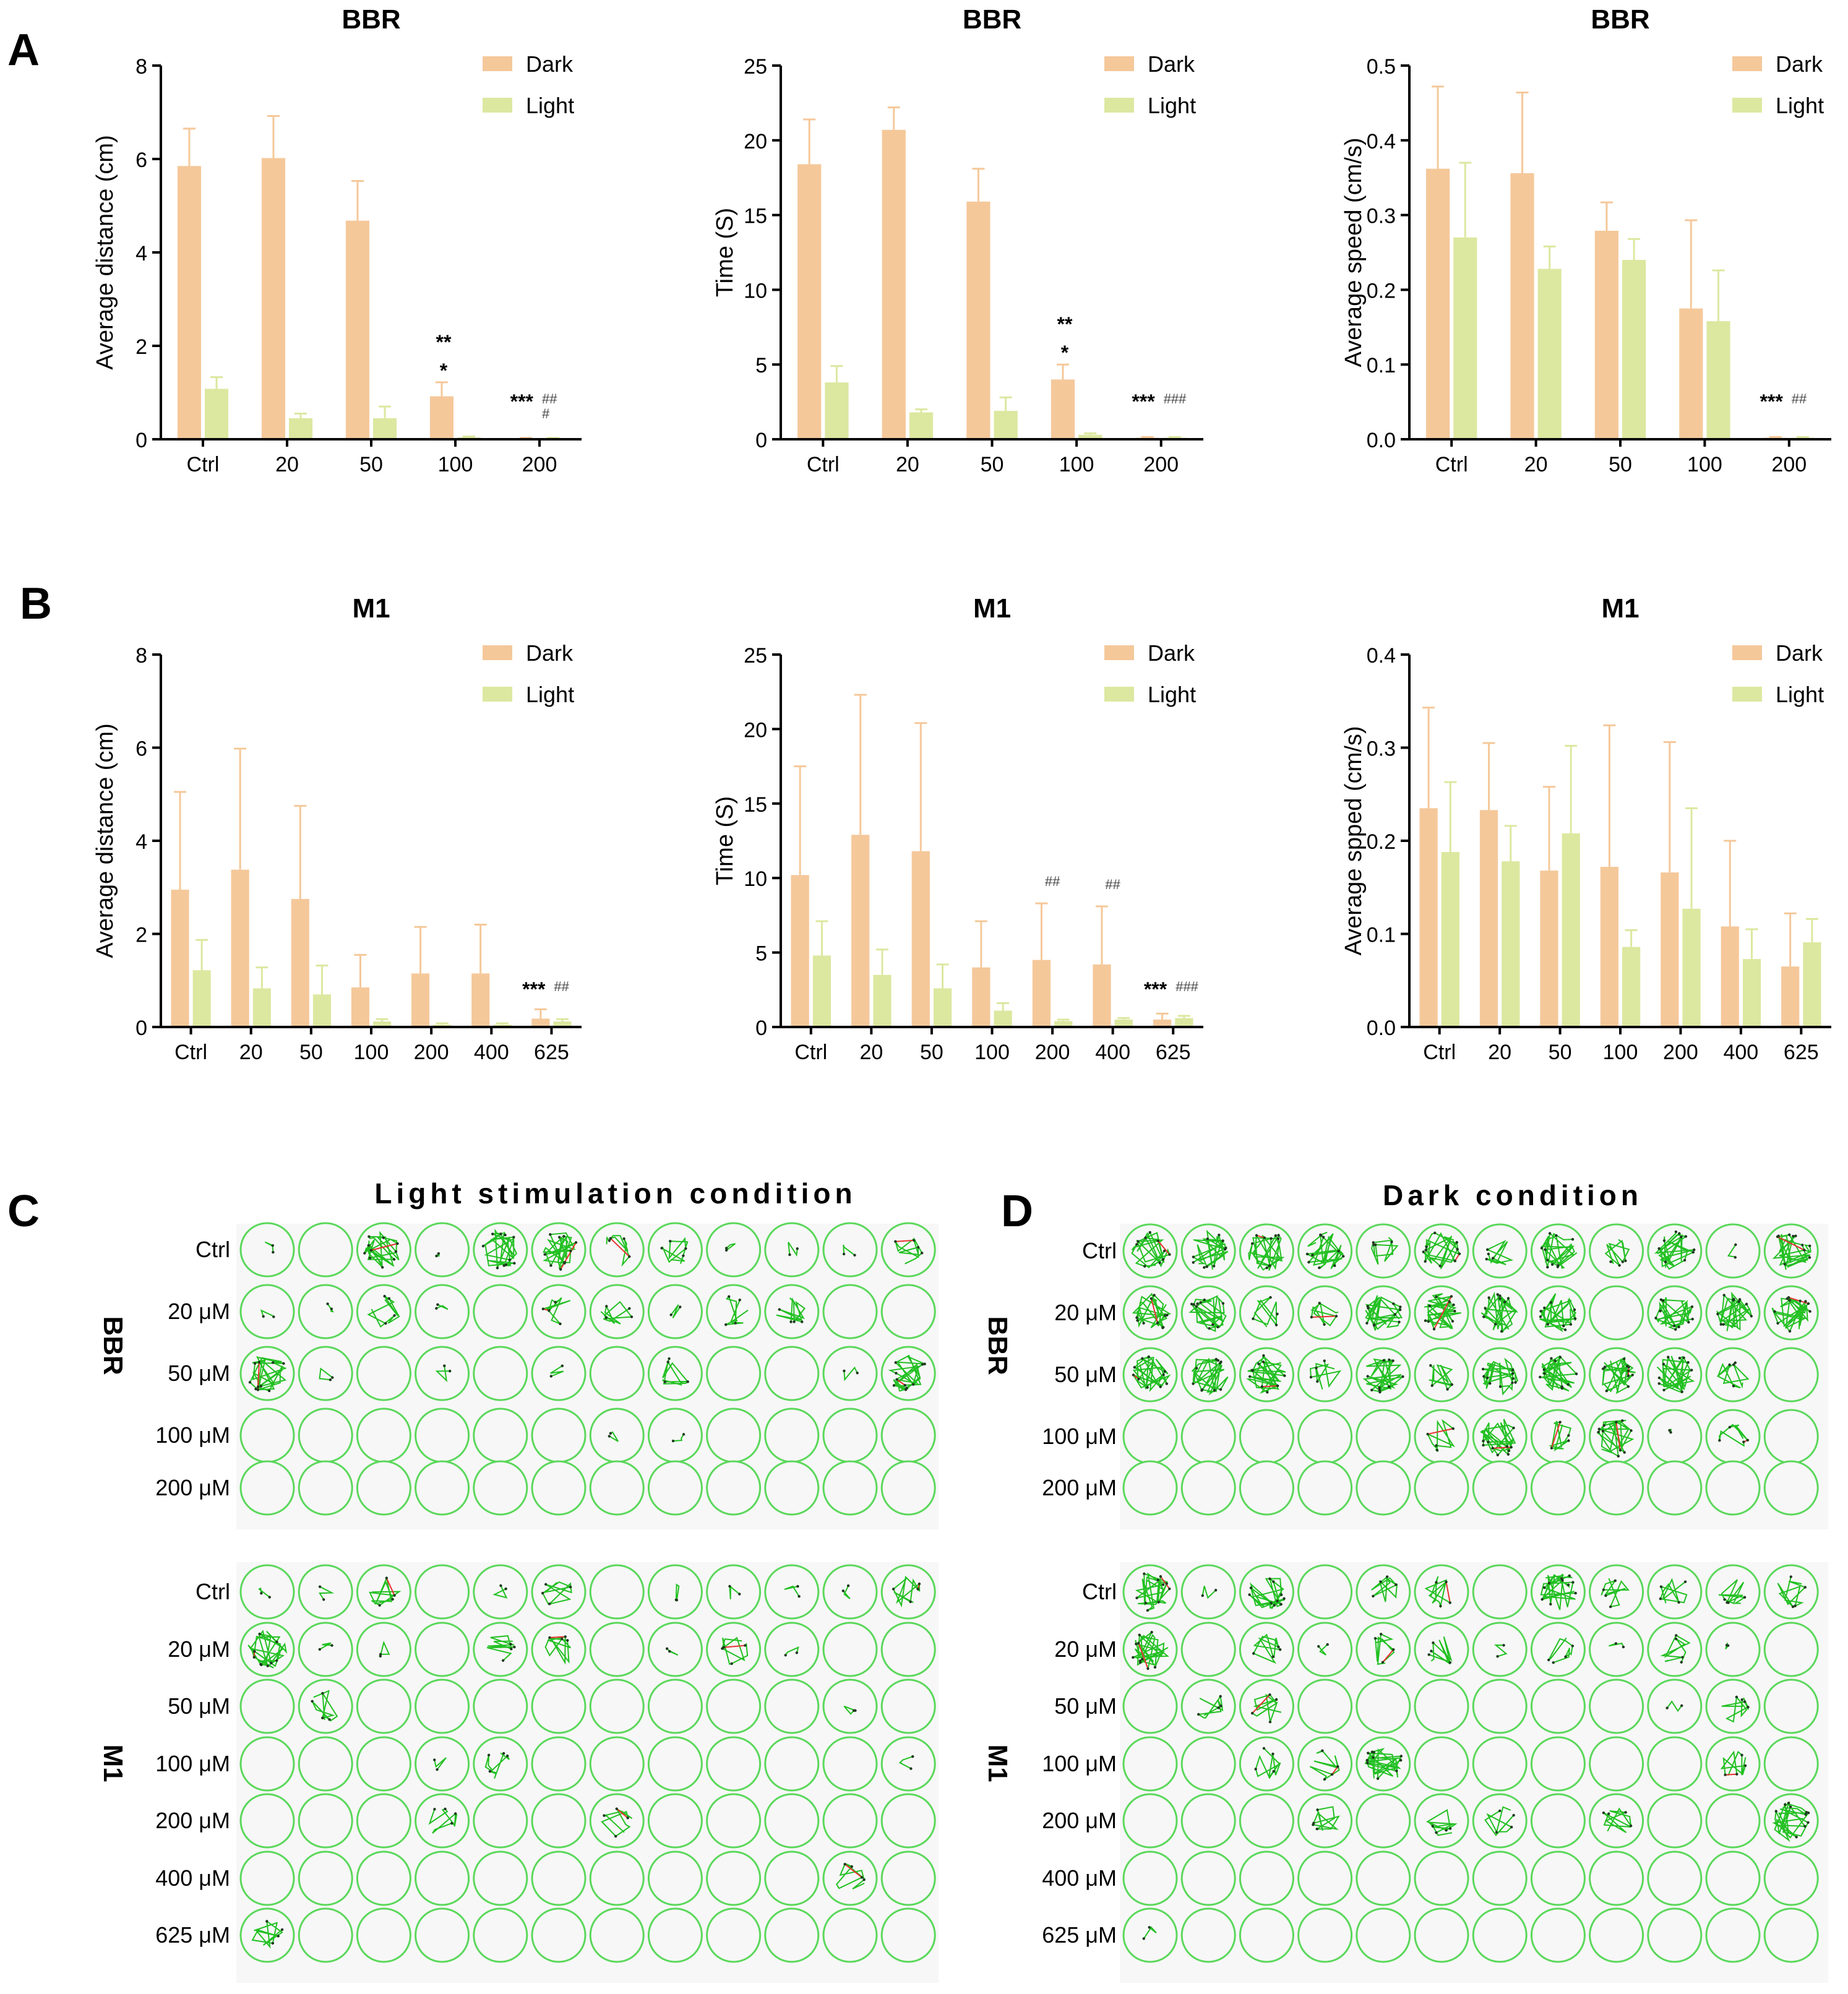  What do you see at coordinates (199, 1706) in the screenshot?
I see `row-label: 50 μM` at bounding box center [199, 1706].